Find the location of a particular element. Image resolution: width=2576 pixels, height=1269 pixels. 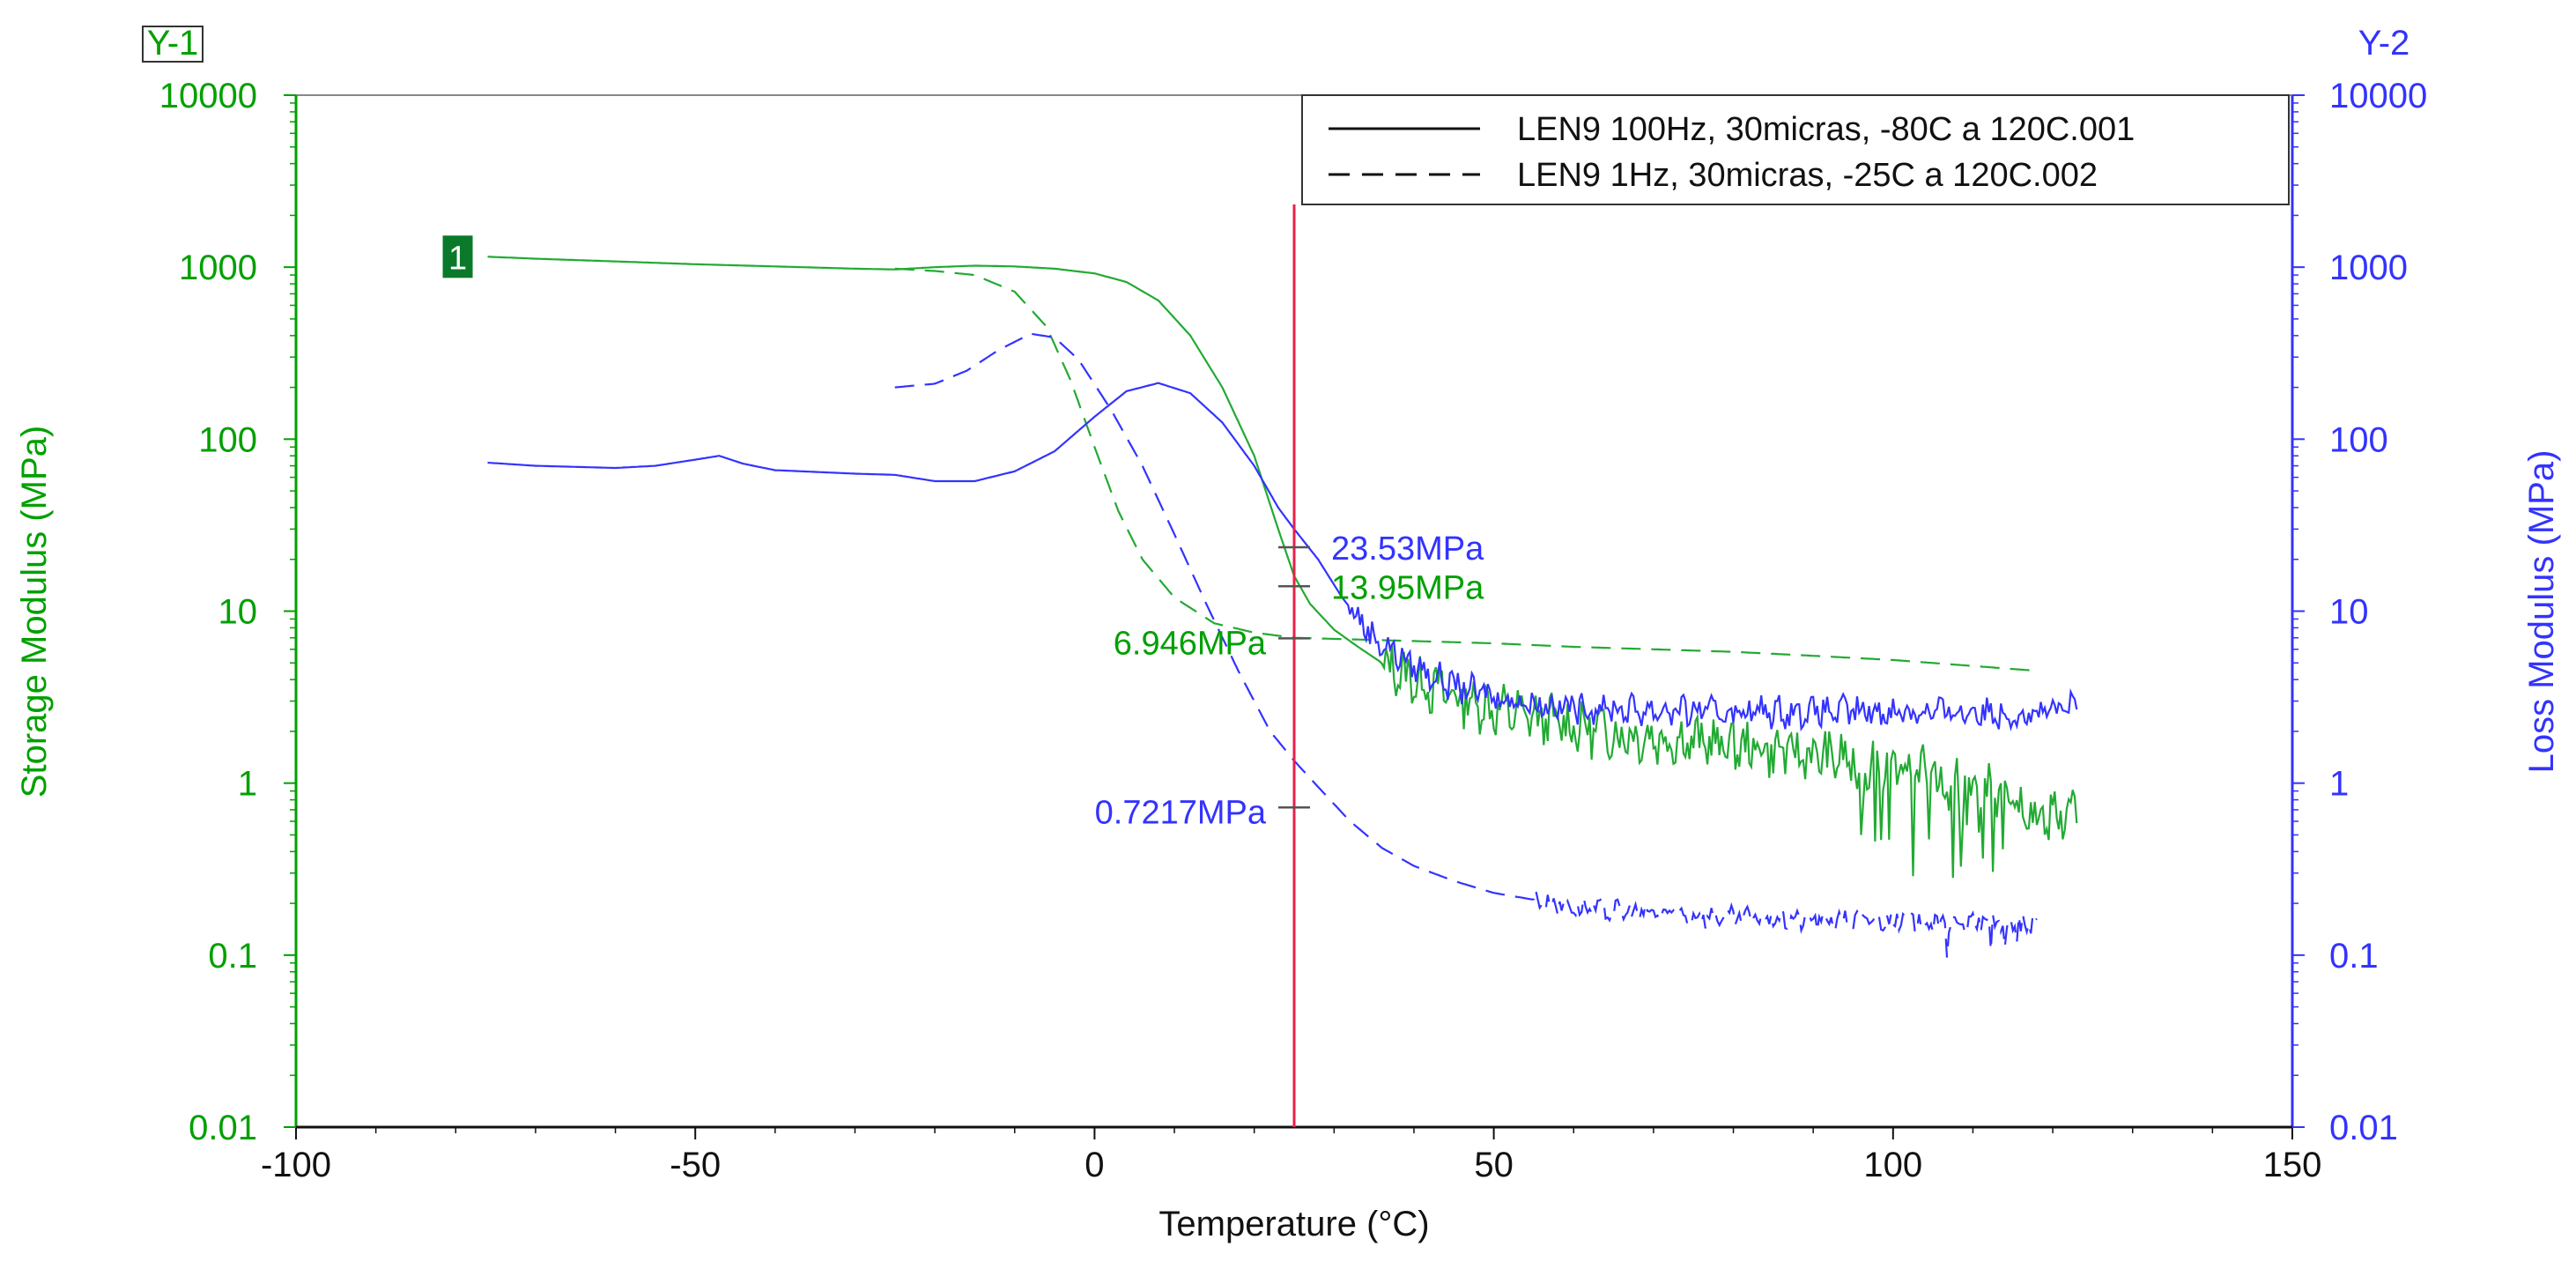

y2-tick-label: 1000 is located at coordinates (2368, 268).